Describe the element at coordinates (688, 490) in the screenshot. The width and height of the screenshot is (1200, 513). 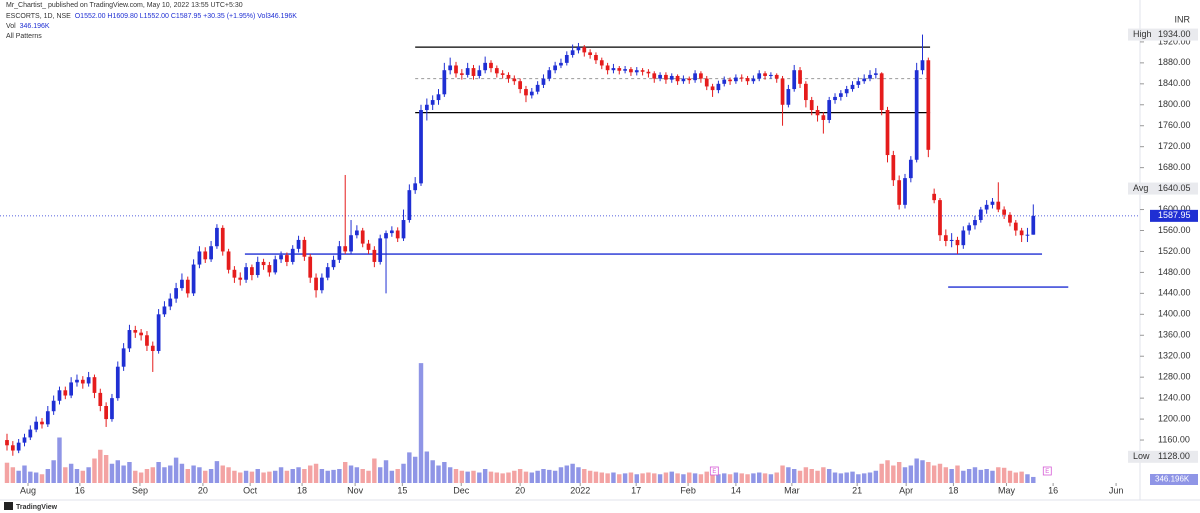
I see `x-tick-label: Feb` at that location.